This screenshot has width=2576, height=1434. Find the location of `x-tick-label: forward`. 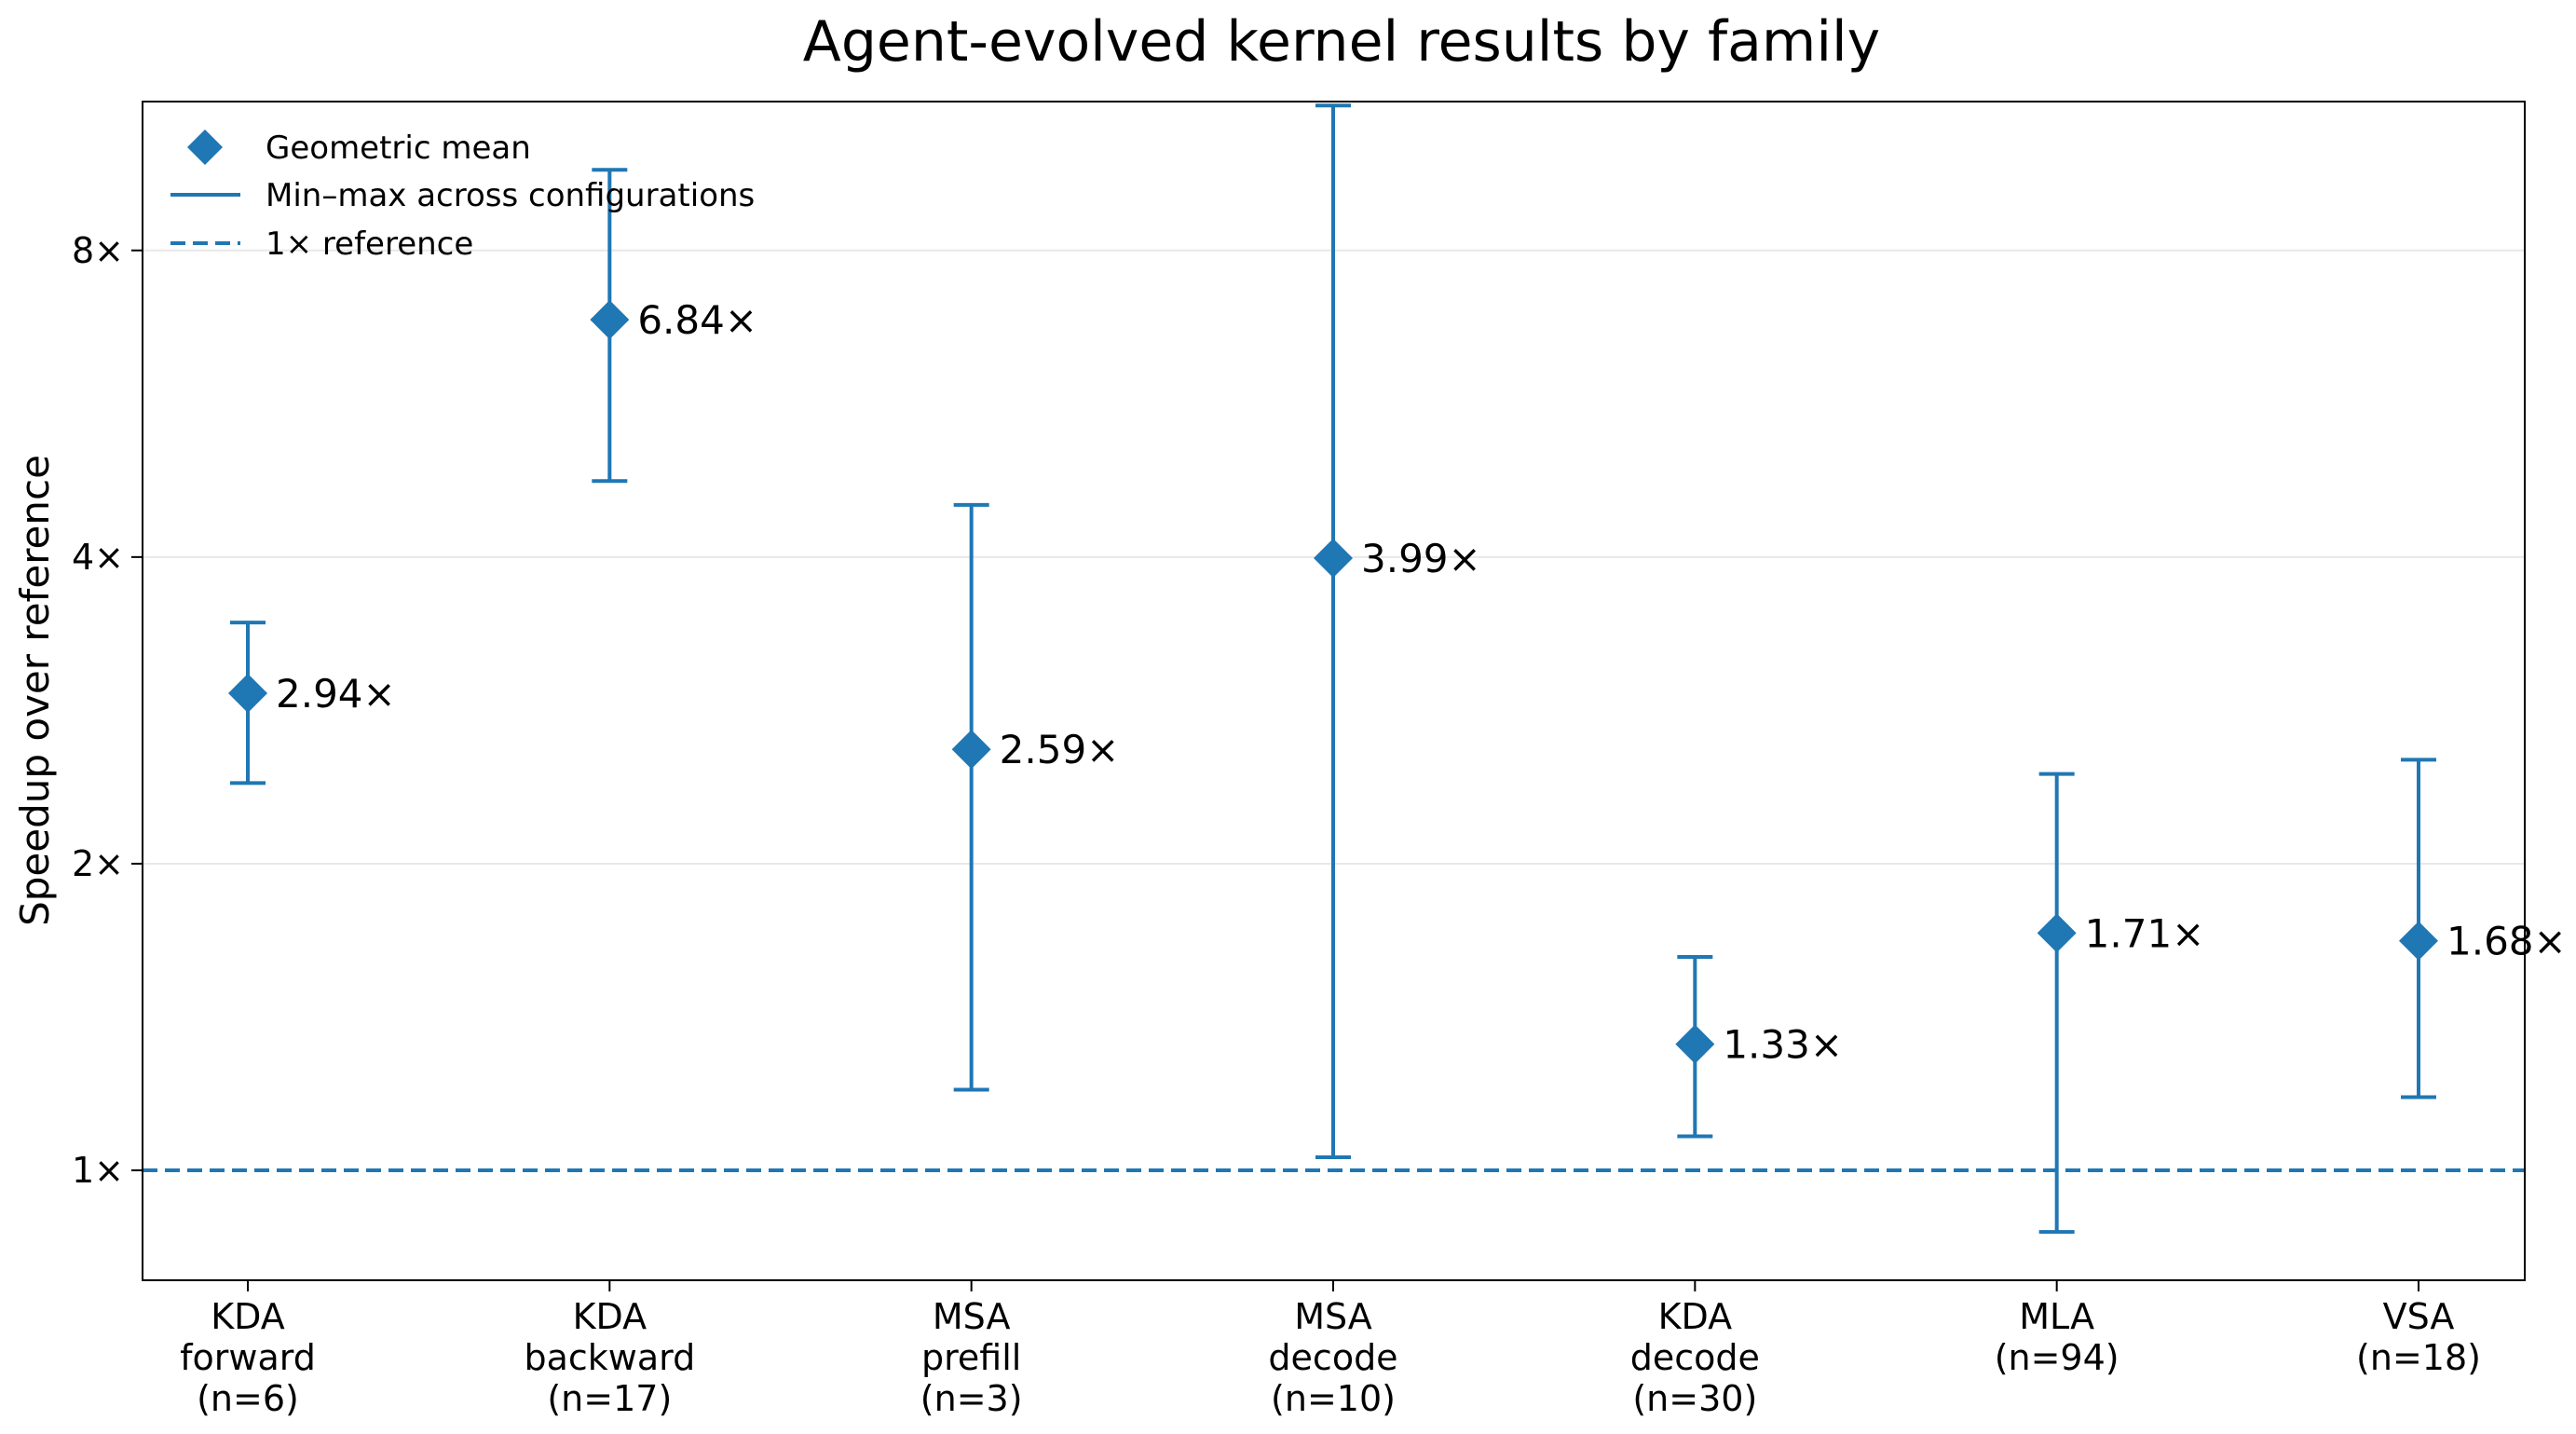

x-tick-label: forward is located at coordinates (248, 1358).